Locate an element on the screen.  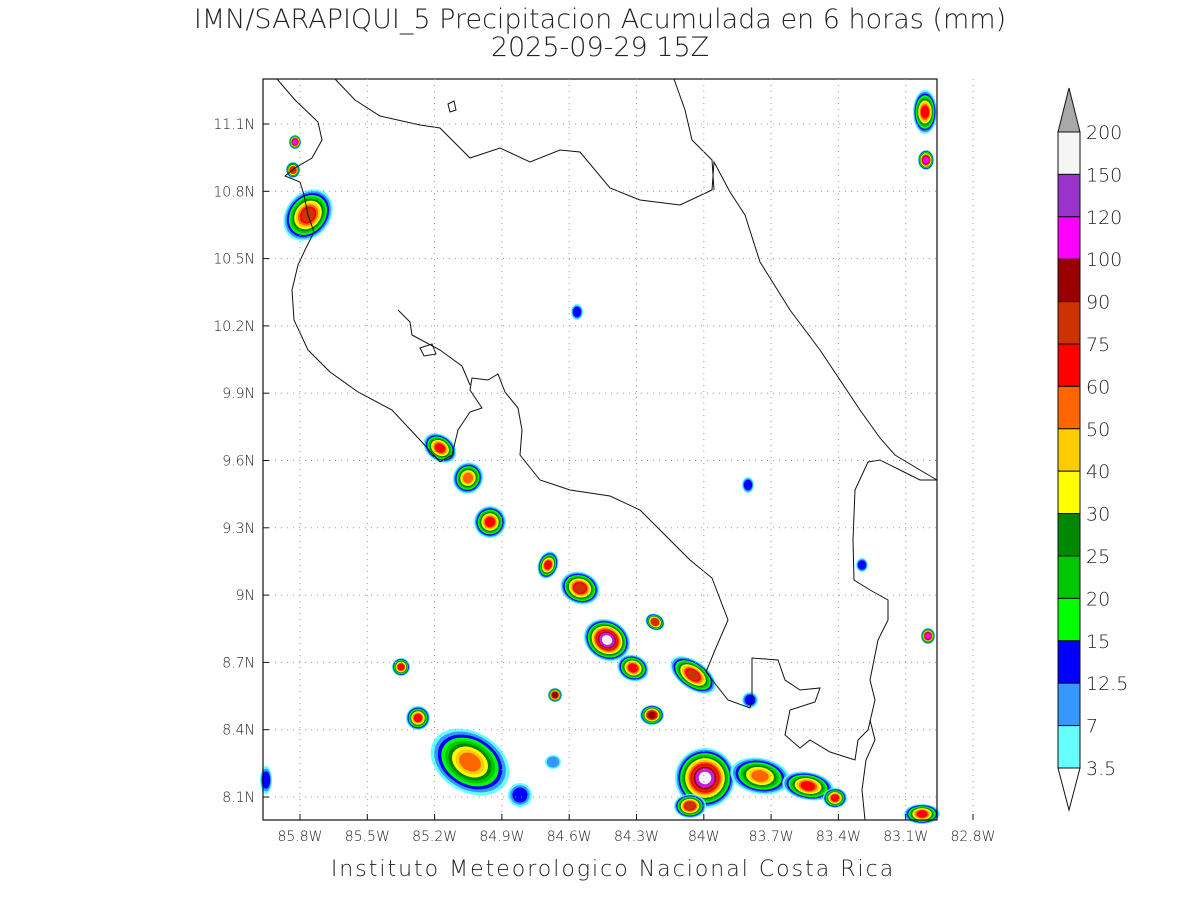
colorbar-label: 25 is located at coordinates (1098, 557).